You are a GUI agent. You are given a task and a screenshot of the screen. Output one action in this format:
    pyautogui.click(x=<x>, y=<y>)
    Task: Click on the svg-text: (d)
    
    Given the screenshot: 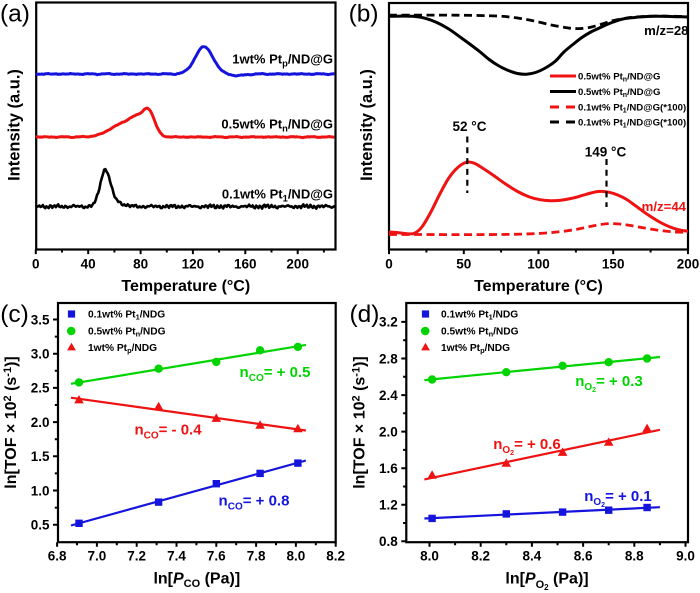 What is the action you would take?
    pyautogui.click(x=365, y=314)
    